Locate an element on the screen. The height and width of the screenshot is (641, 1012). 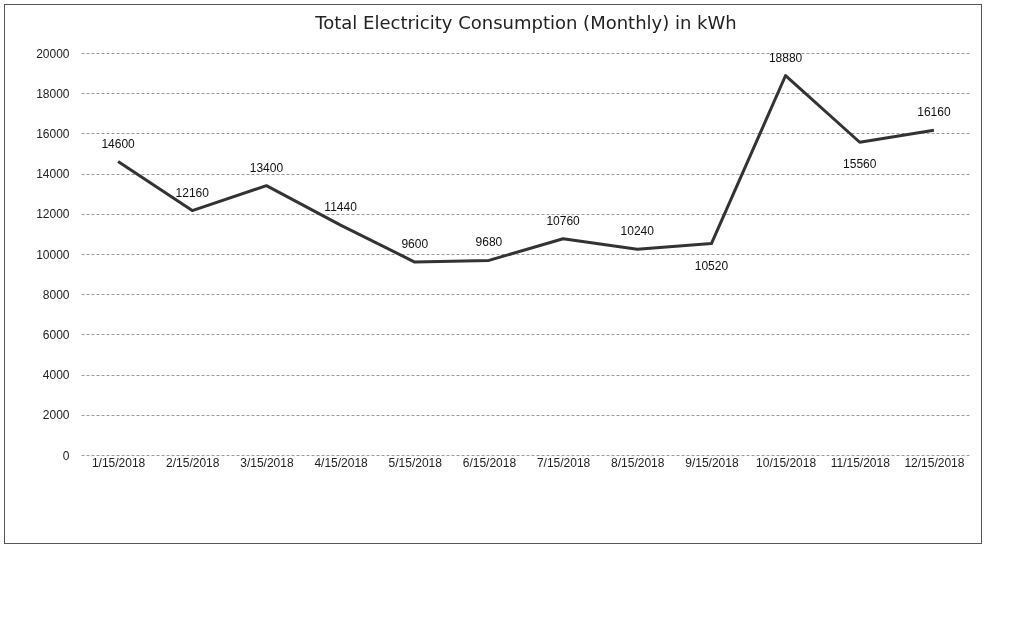
y-tick-label: 4000 is located at coordinates (56, 375).